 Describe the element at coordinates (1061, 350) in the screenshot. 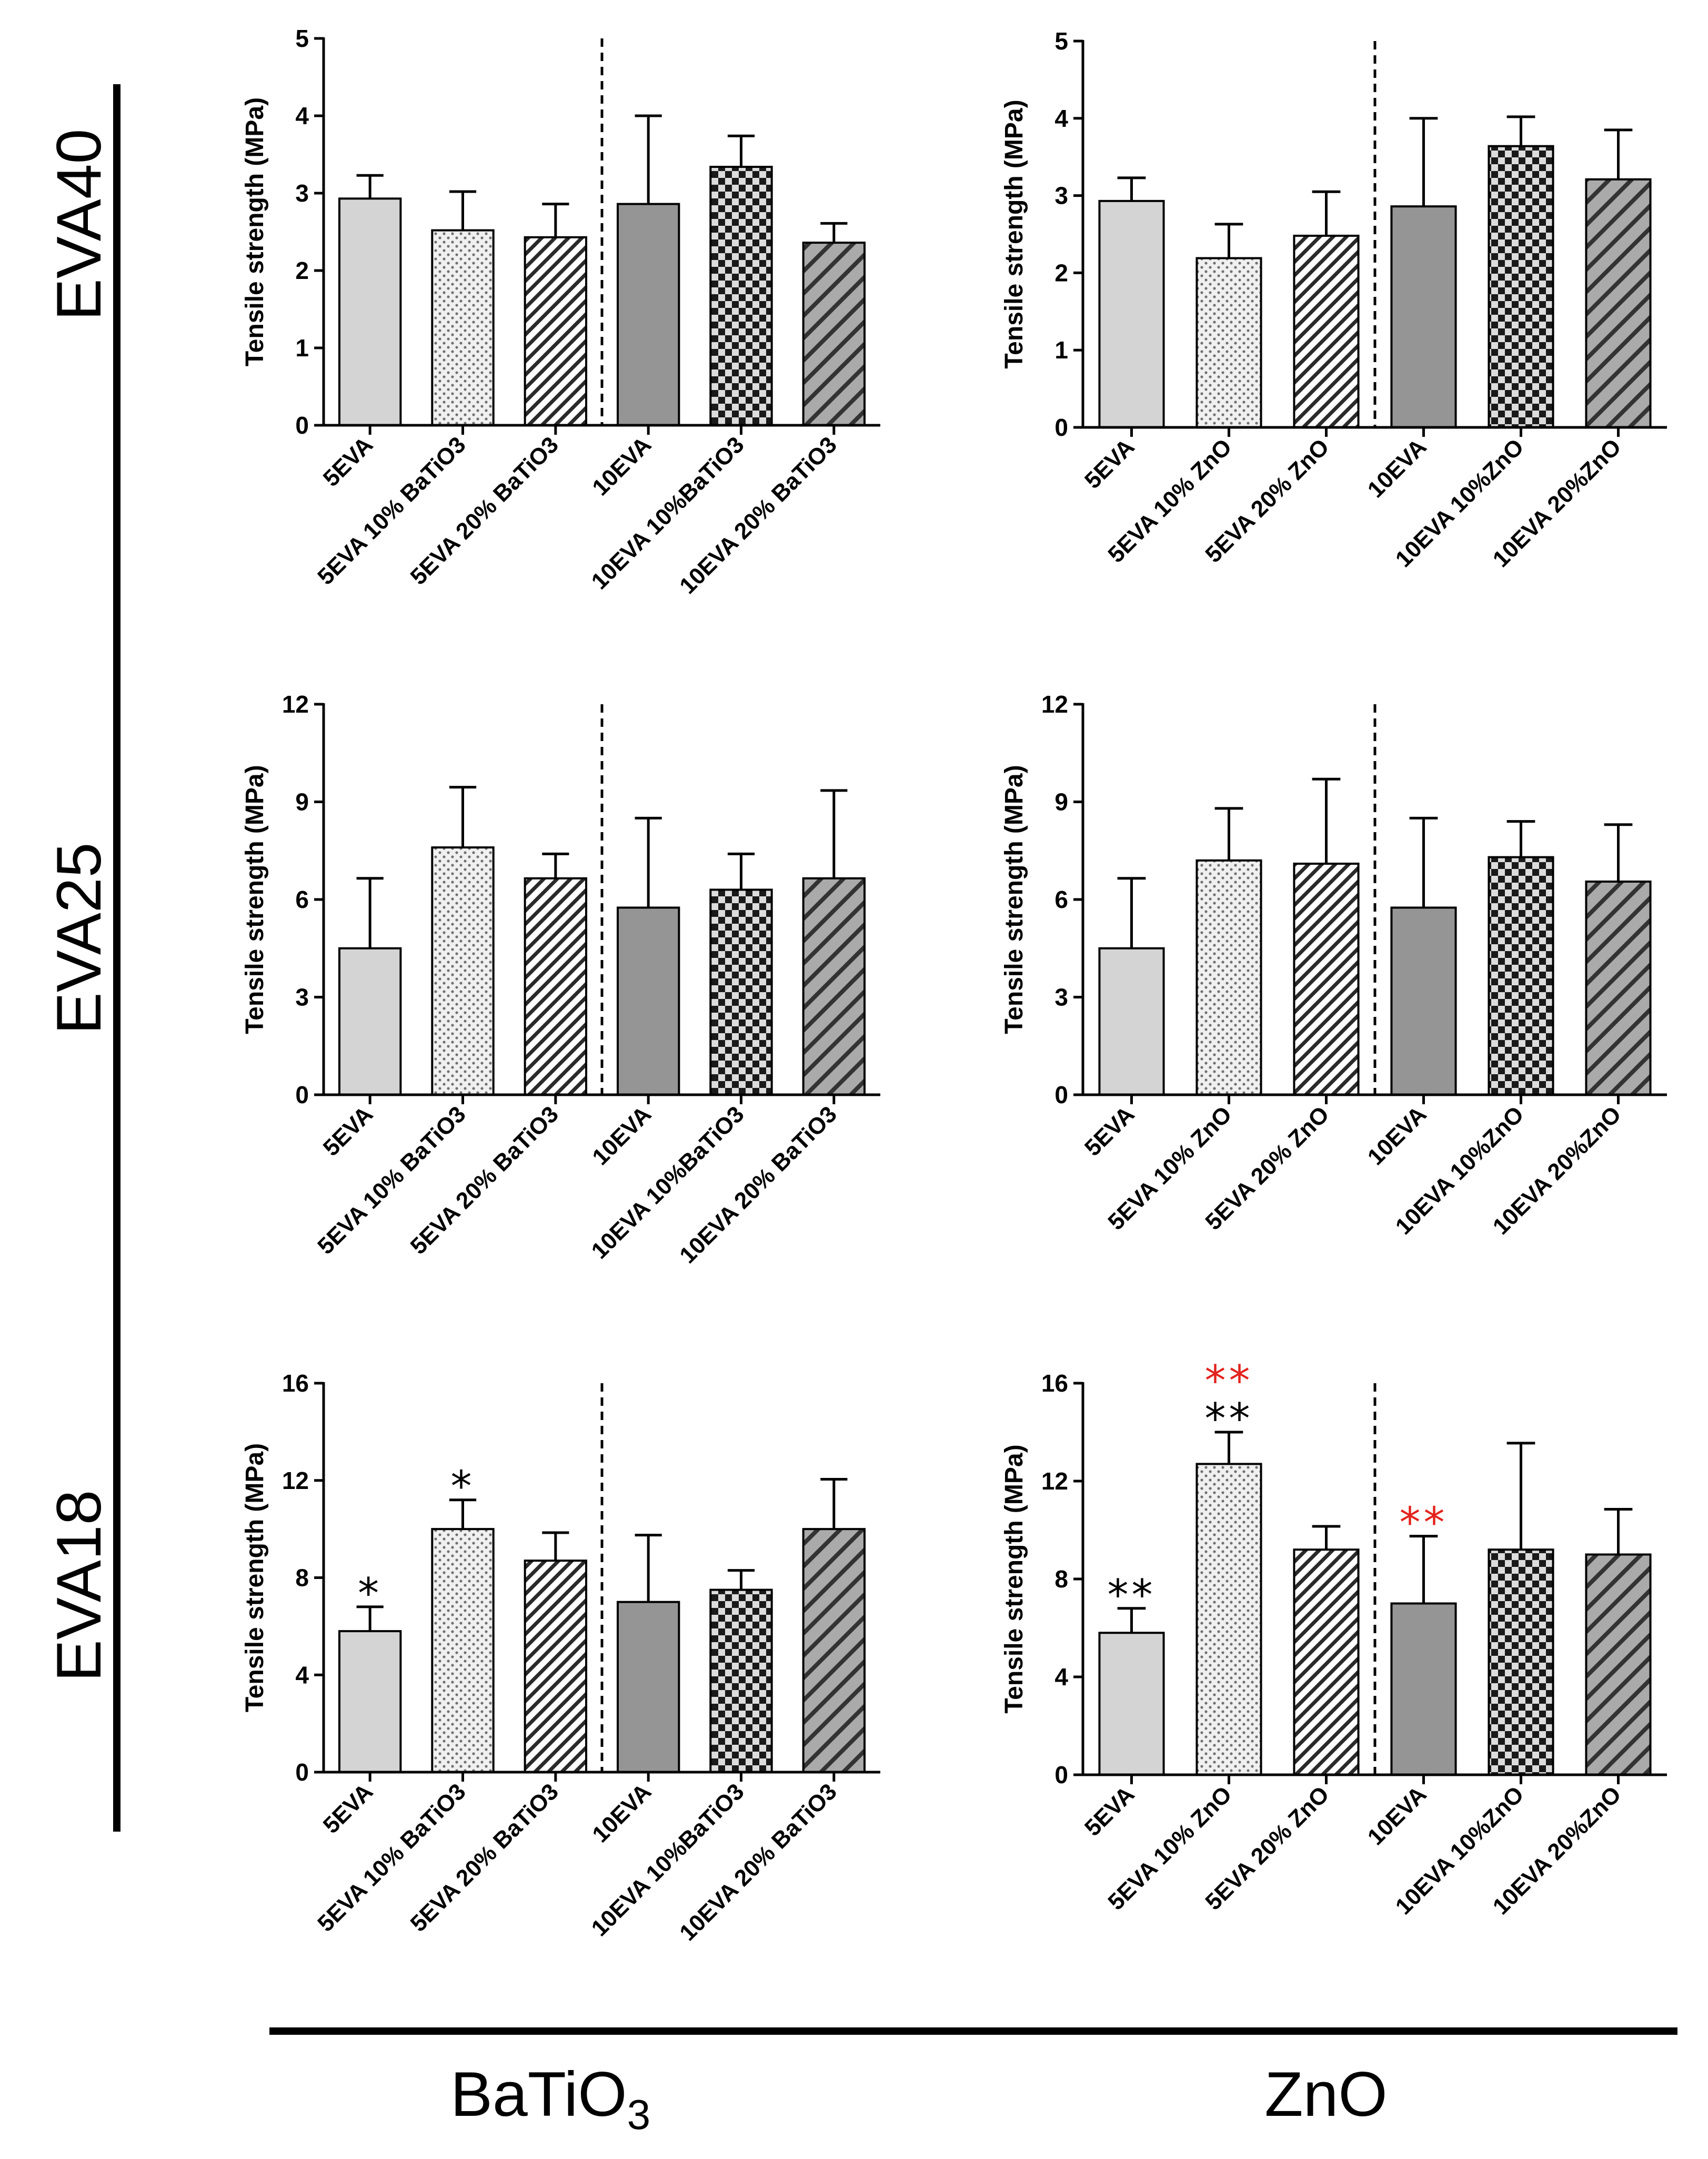

I see `y-tick-label: 1` at that location.